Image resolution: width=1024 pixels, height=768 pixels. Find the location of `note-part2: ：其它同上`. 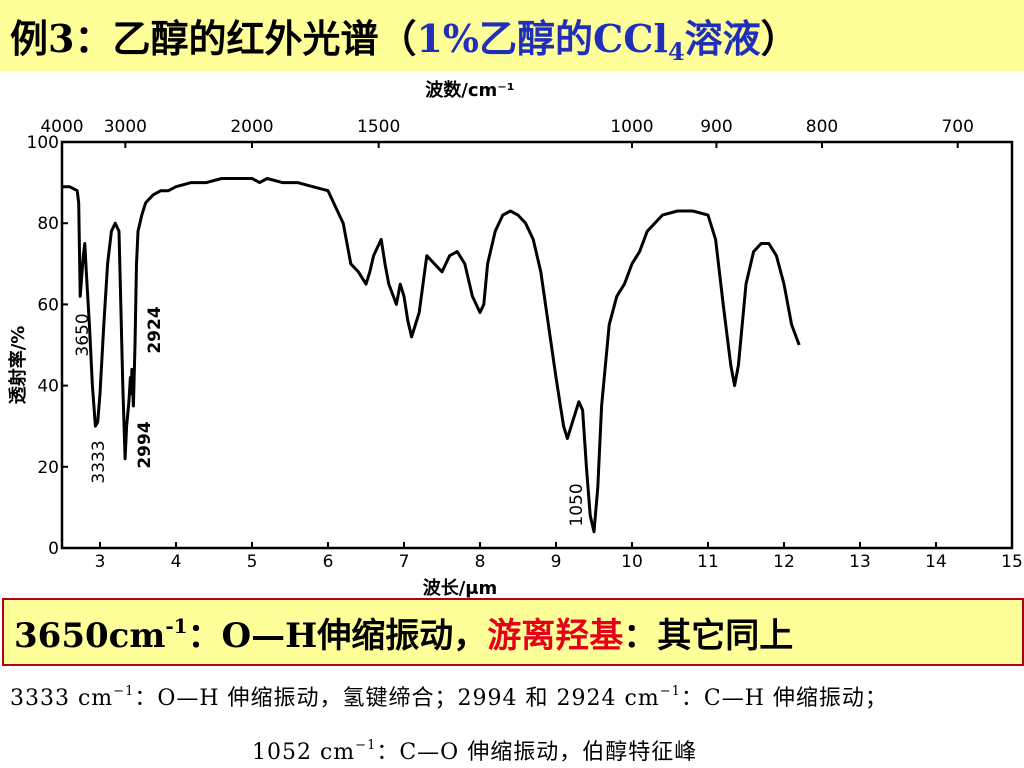

note-part2: ：其它同上 is located at coordinates (708, 636).